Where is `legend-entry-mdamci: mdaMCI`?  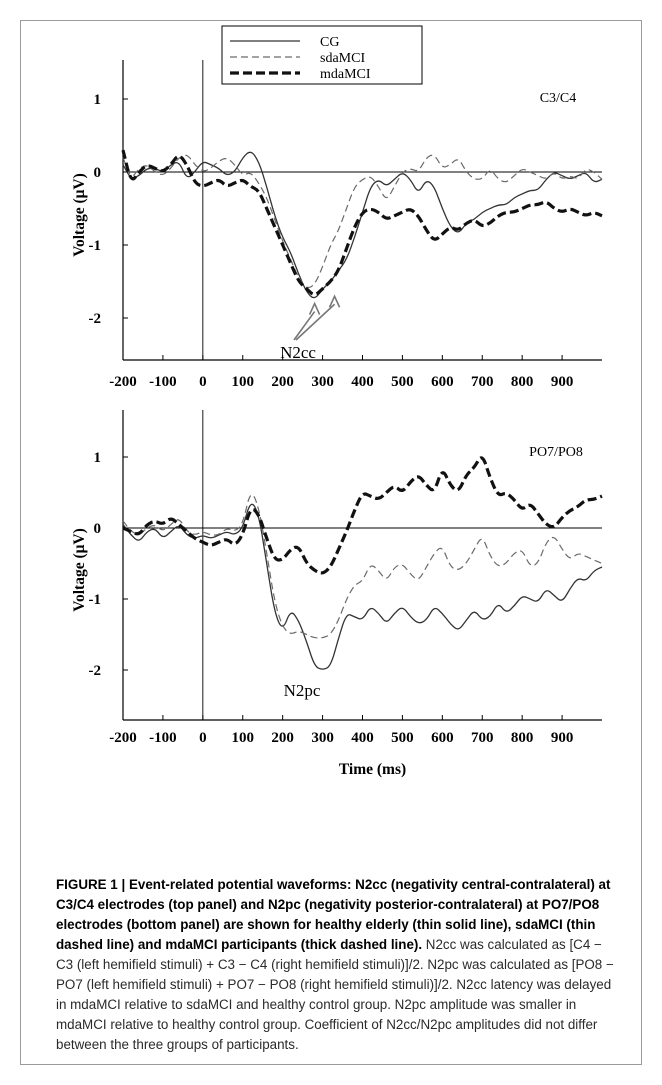 legend-entry-mdamci: mdaMCI is located at coordinates (345, 74).